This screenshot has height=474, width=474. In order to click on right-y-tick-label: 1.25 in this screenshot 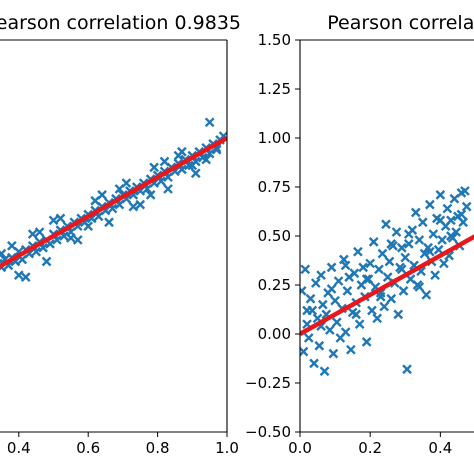, I will do `click(274, 89)`.